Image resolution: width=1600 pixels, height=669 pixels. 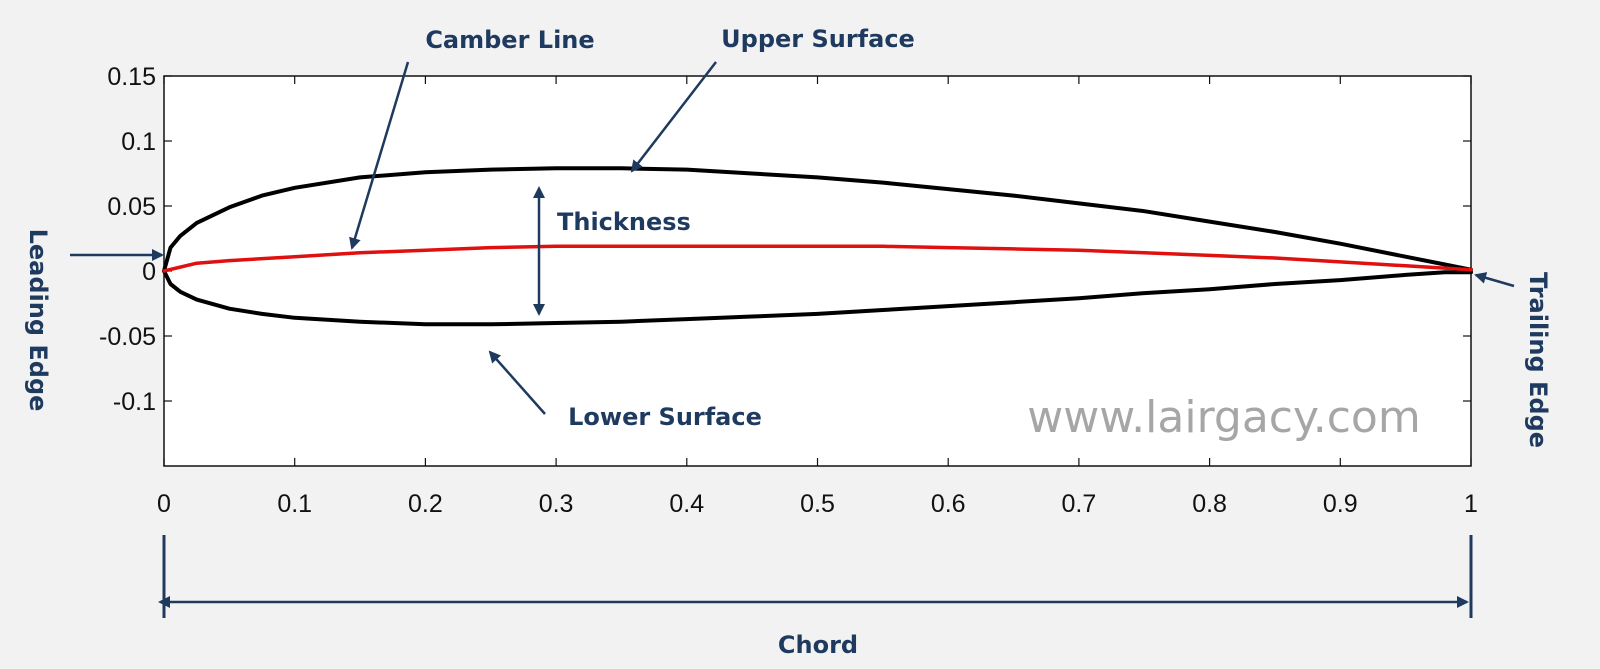 What do you see at coordinates (686, 504) in the screenshot?
I see `x-tick-label: 0.4` at bounding box center [686, 504].